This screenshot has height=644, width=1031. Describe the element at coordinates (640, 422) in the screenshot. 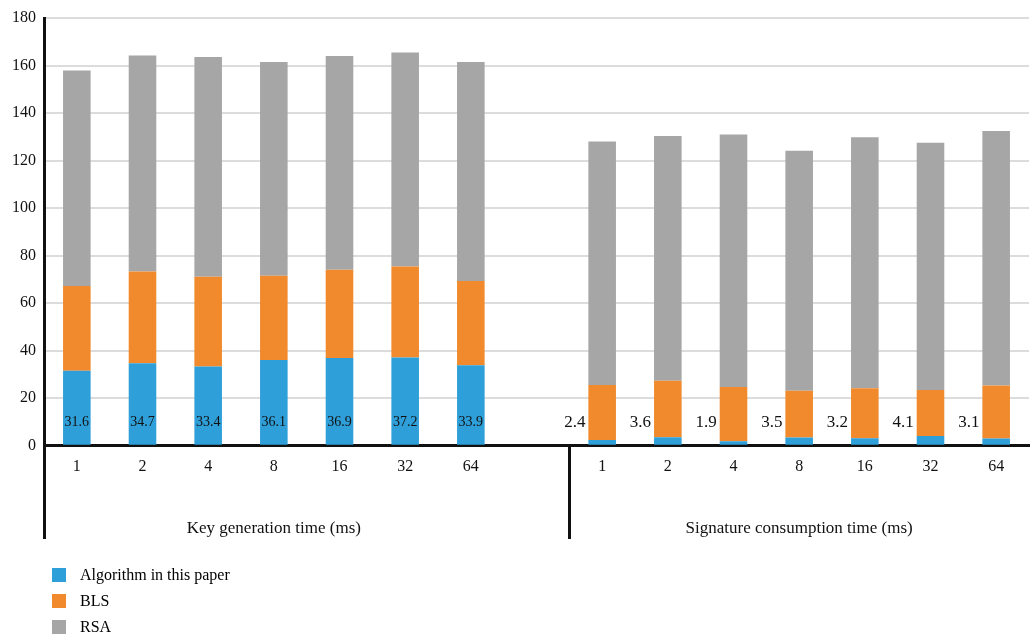

I see `data-label: 3.6` at that location.